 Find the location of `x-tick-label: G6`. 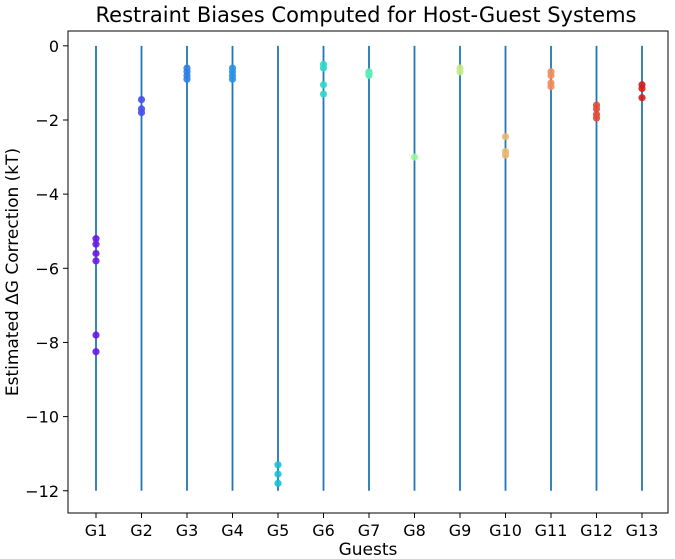

x-tick-label: G6 is located at coordinates (323, 530).